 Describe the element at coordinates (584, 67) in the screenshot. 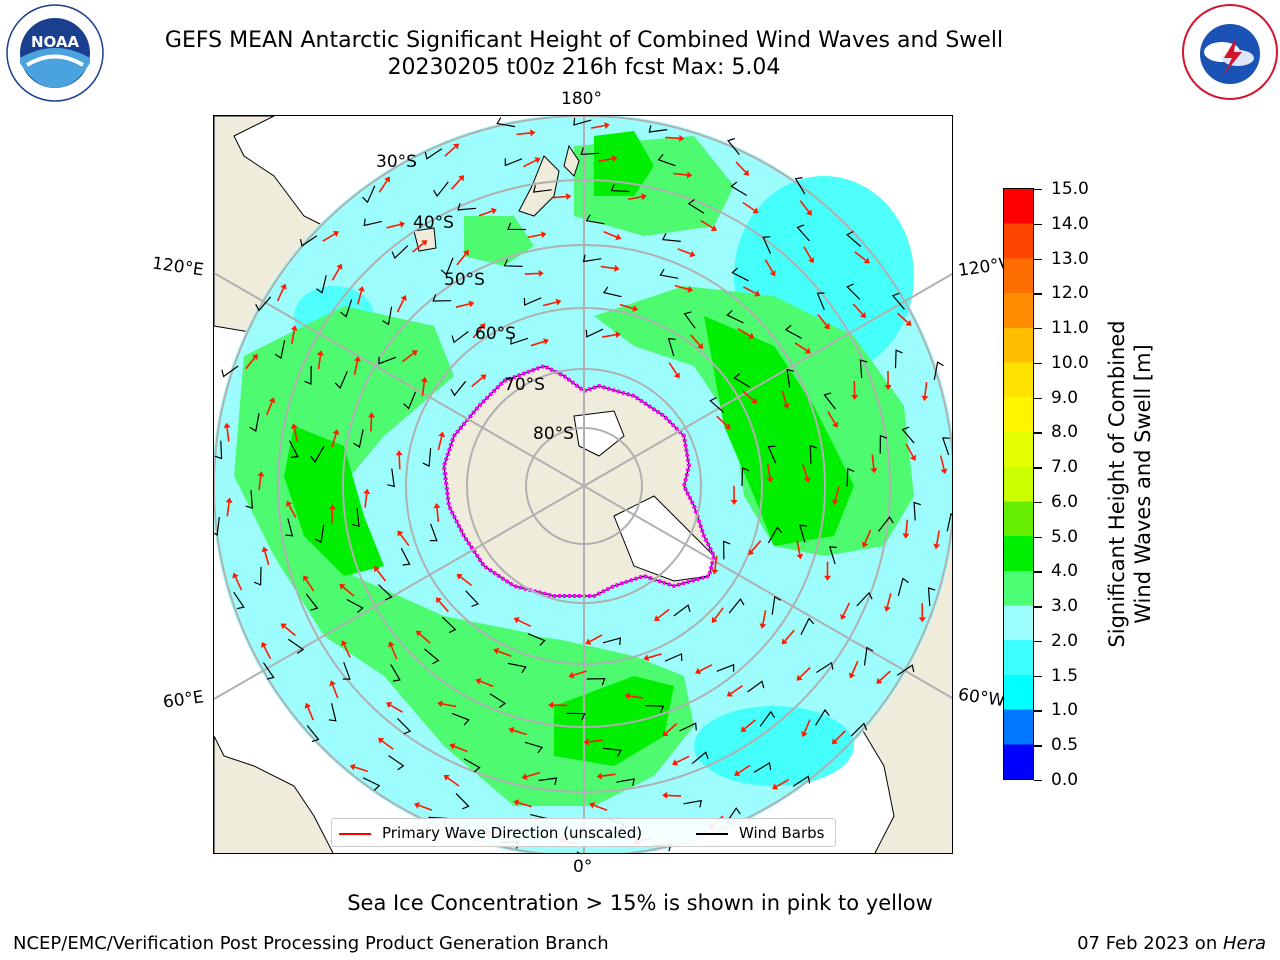

I see `chart-subtitle: 20230205 t00z 216h fcst Max: 5.04` at that location.